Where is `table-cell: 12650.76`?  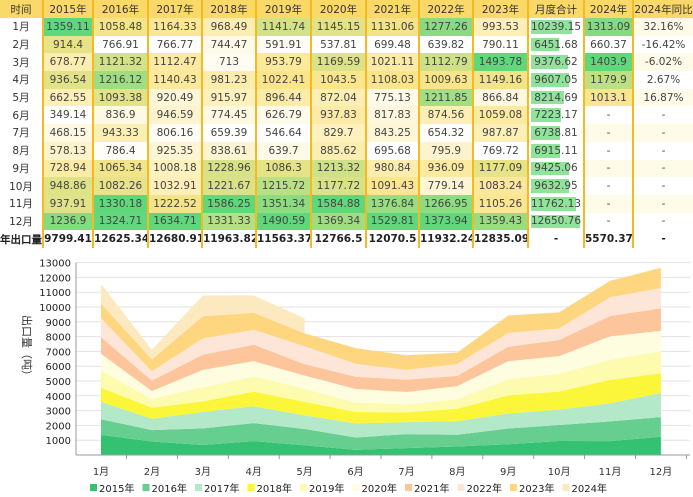
table-cell: 12650.76 is located at coordinates (555, 221).